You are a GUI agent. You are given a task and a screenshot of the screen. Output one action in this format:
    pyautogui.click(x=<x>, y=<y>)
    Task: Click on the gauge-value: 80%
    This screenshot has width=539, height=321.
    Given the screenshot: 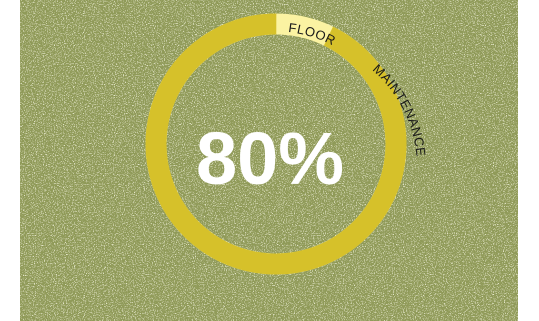 What is the action you would take?
    pyautogui.click(x=270, y=158)
    